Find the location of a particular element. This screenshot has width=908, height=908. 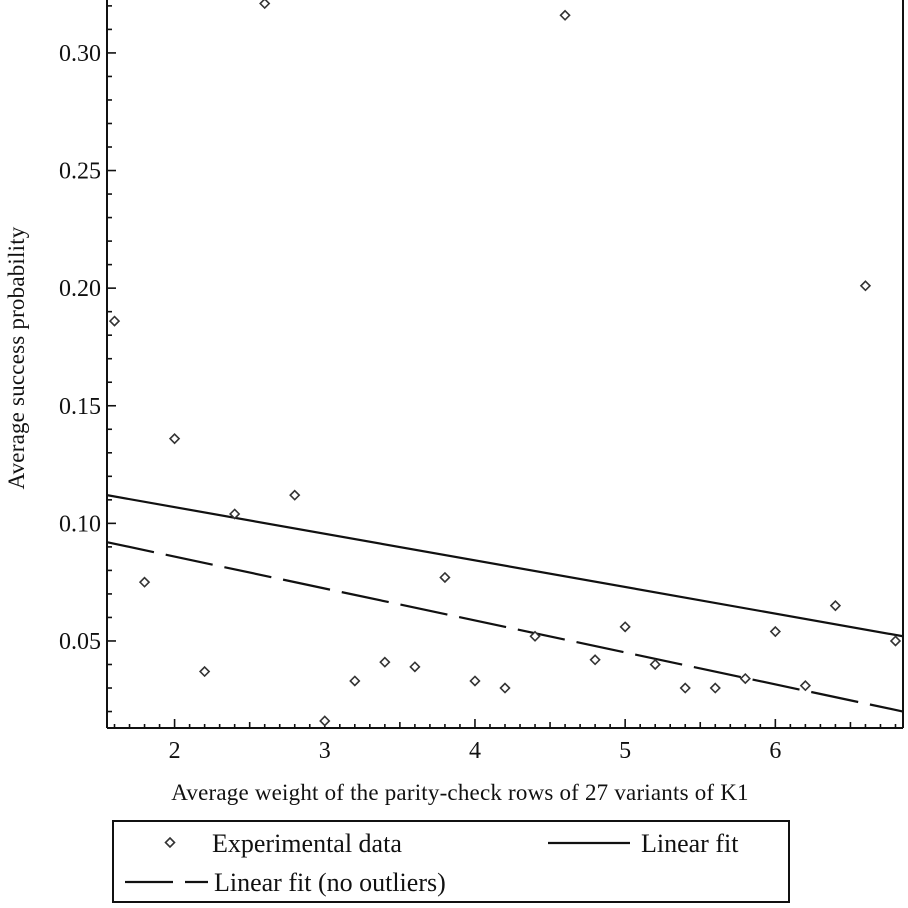

legend-label-linear-fit: Linear fit is located at coordinates (690, 843).